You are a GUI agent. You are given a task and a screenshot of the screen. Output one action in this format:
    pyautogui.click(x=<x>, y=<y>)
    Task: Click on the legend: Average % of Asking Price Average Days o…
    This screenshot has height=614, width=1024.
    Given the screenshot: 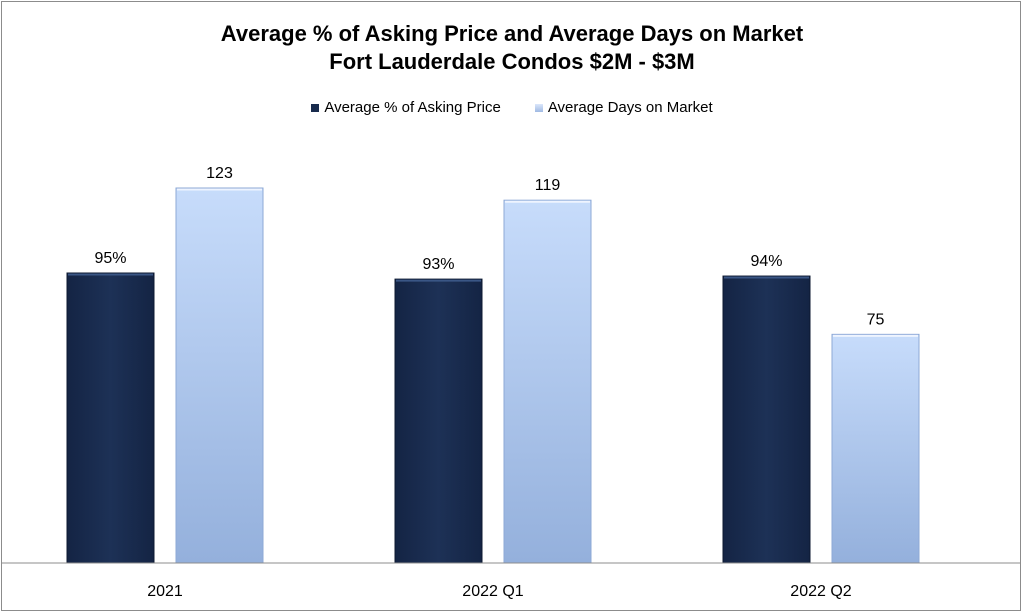 What is the action you would take?
    pyautogui.click(x=512, y=107)
    